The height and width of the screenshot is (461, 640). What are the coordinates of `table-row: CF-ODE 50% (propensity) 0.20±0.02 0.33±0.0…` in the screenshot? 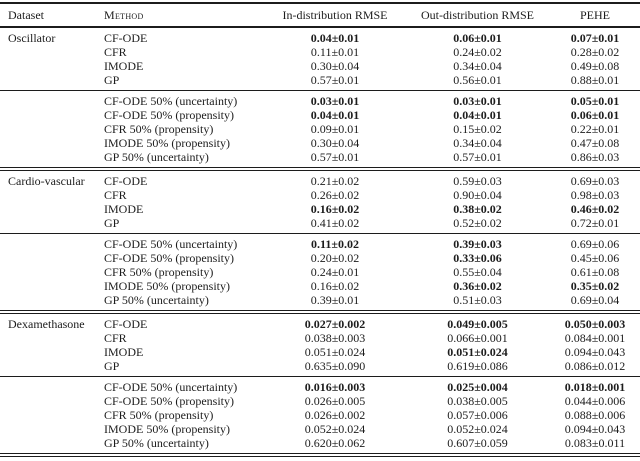 It's located at (320, 258).